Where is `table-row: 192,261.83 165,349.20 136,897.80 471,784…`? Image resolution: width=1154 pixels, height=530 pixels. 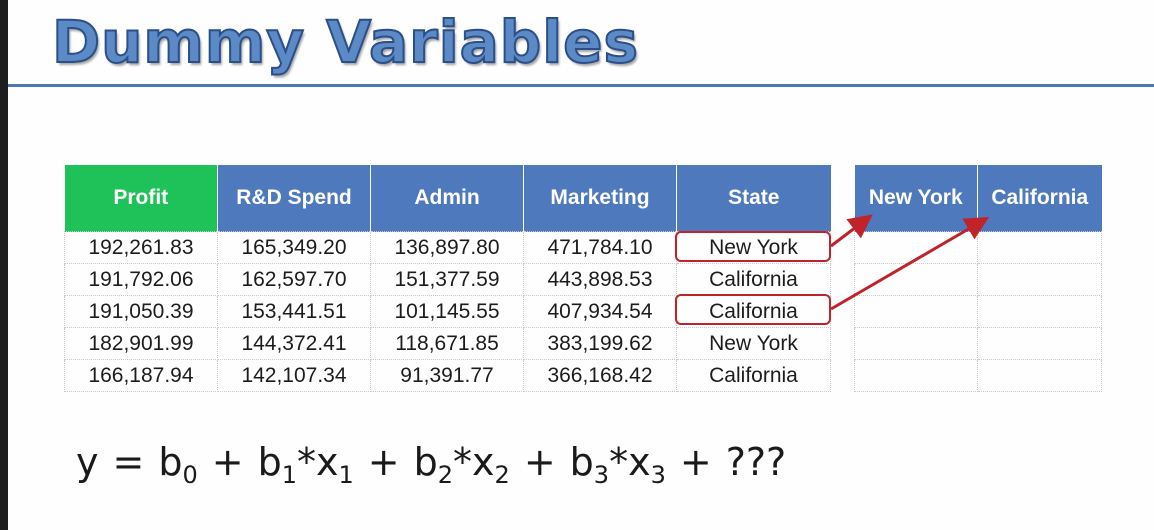
table-row: 192,261.83 165,349.20 136,897.80 471,784… is located at coordinates (447, 247).